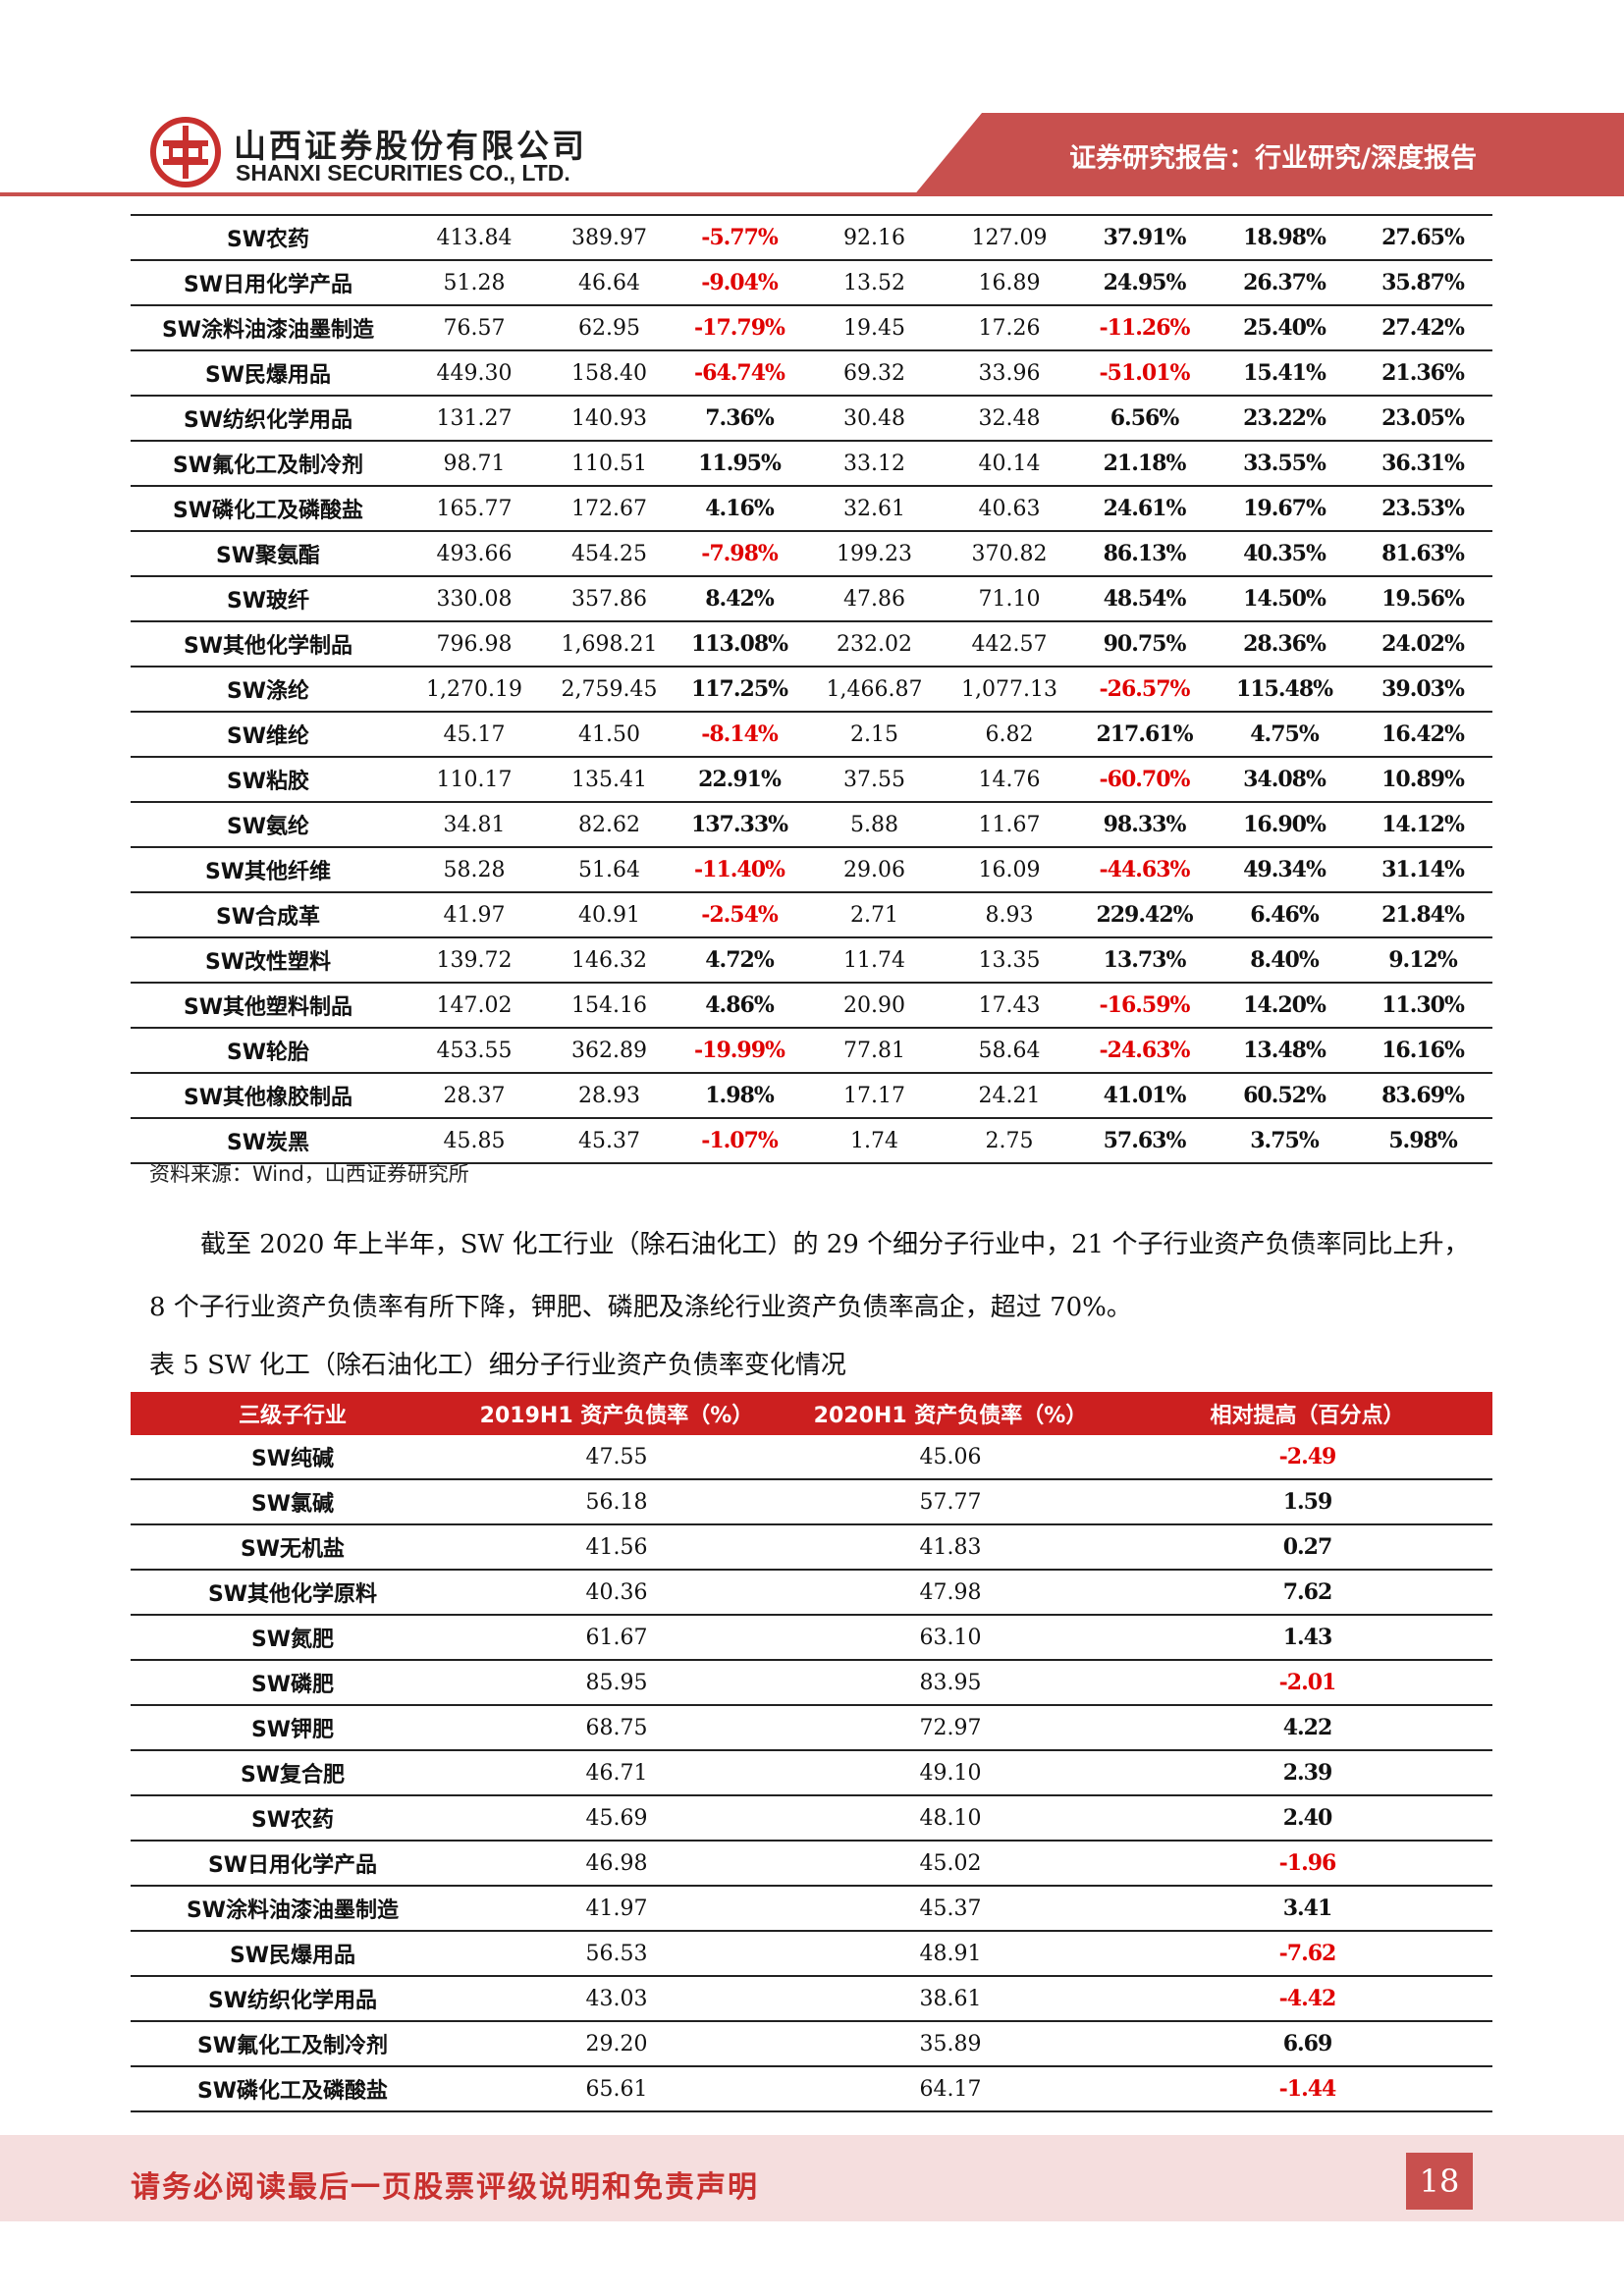 This screenshot has width=1624, height=2296. What do you see at coordinates (740, 553) in the screenshot?
I see `table-cell: -7.98%` at bounding box center [740, 553].